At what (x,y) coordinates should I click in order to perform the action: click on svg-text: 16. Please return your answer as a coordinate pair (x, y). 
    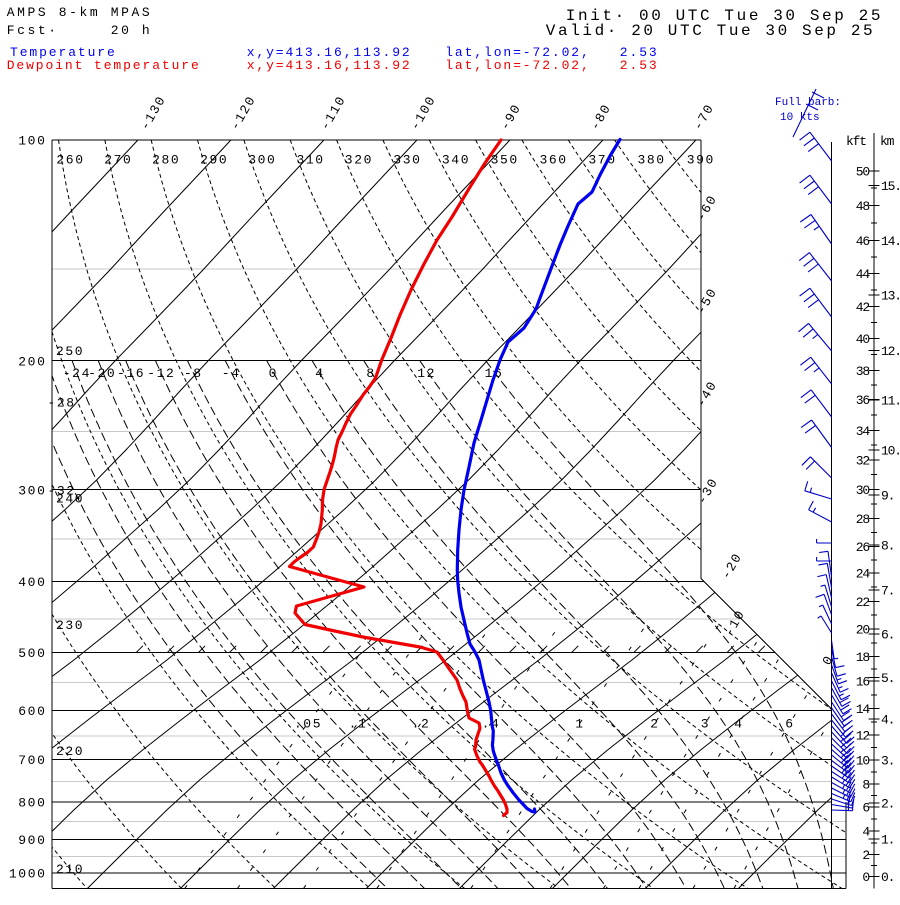
    Looking at the image, I should click on (863, 682).